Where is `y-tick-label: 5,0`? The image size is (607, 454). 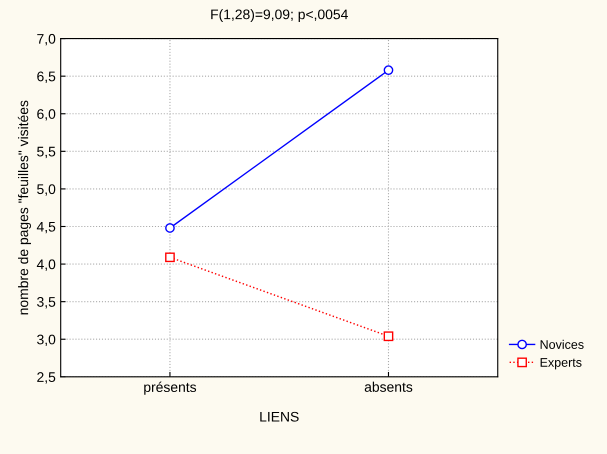
y-tick-label: 5,0 is located at coordinates (46, 190).